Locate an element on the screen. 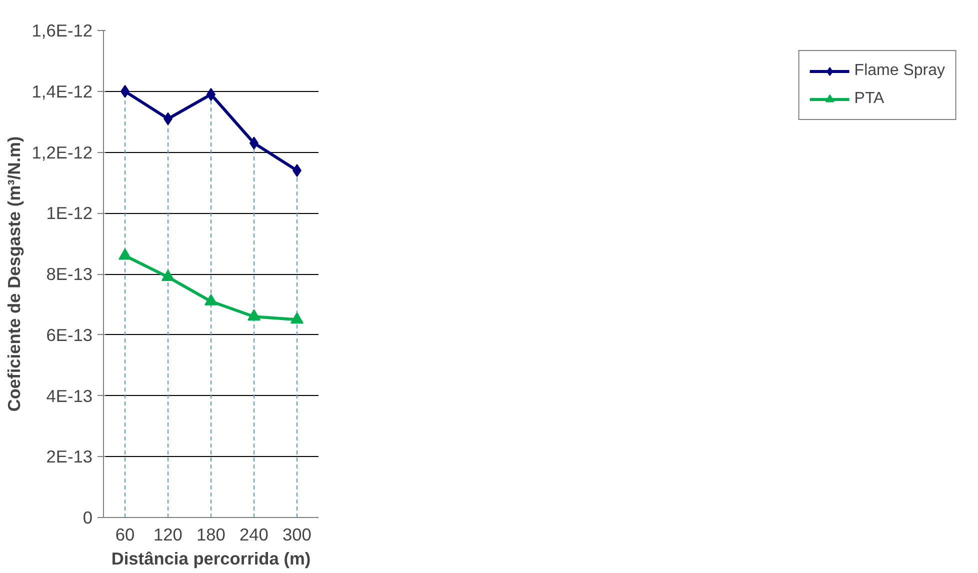 The height and width of the screenshot is (573, 978). y-tick-label: 8E-13 is located at coordinates (69, 274).